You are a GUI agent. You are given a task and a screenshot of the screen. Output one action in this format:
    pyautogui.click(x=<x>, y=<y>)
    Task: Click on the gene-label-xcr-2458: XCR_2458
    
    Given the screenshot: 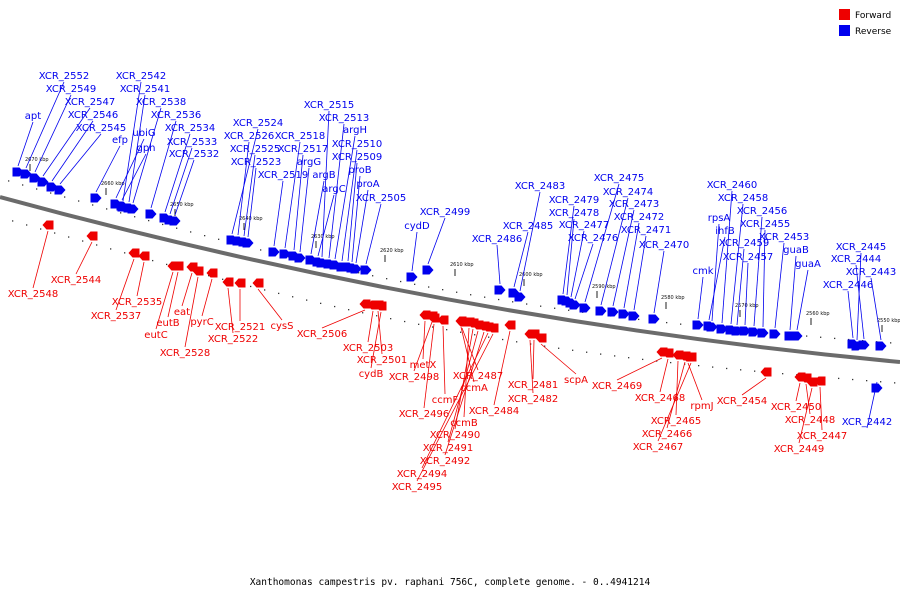 What is the action you would take?
    pyautogui.click(x=743, y=198)
    